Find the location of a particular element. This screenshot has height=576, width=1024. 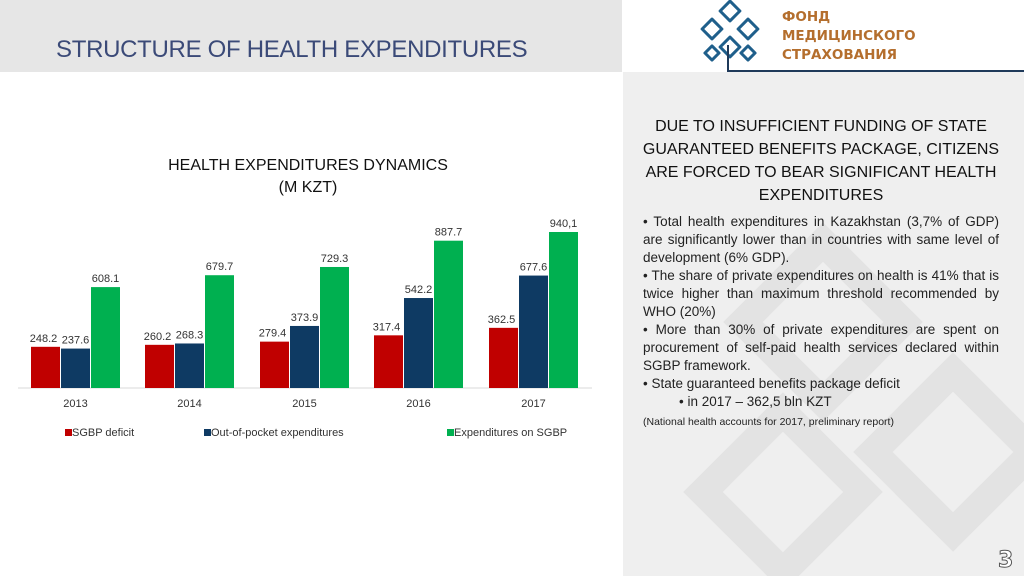

header-band is located at coordinates (311, 36).